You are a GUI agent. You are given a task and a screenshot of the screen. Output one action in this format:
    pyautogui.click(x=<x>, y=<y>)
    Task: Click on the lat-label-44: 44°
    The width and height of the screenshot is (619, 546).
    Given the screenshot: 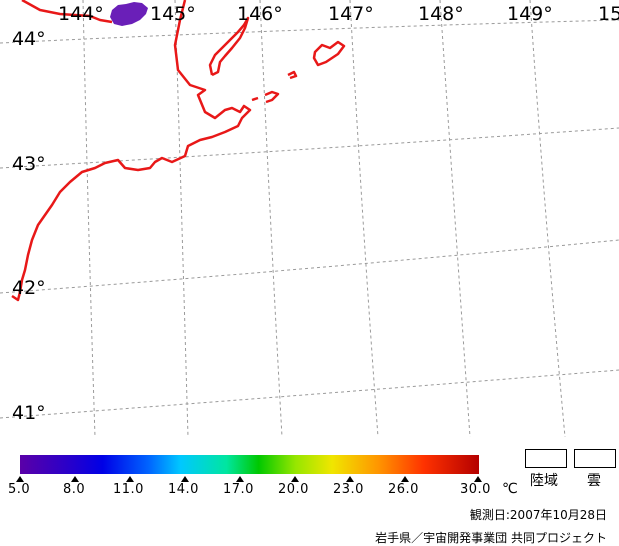 What is the action you would take?
    pyautogui.click(x=29, y=39)
    